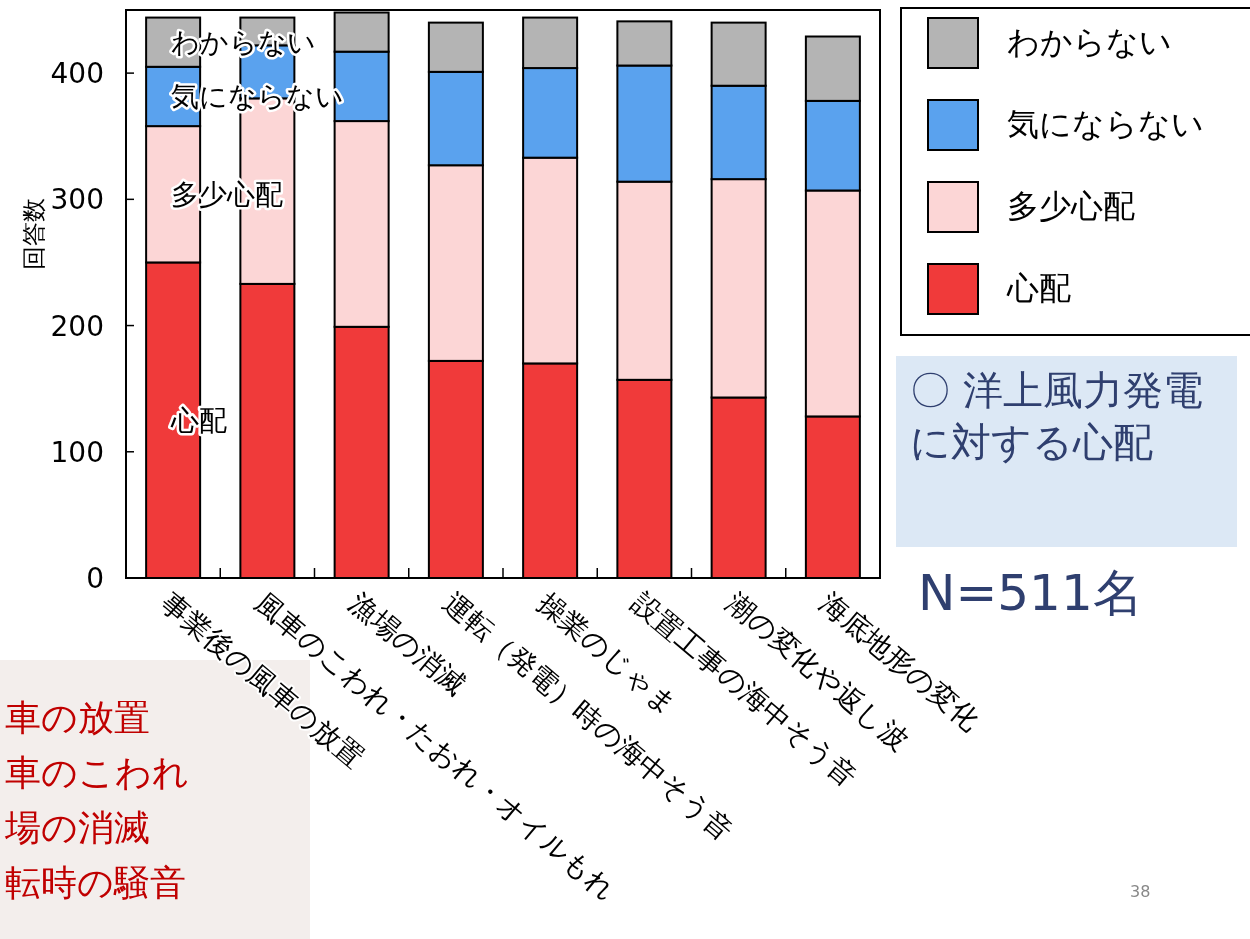  I want to click on text: 38, so click(1140, 891).